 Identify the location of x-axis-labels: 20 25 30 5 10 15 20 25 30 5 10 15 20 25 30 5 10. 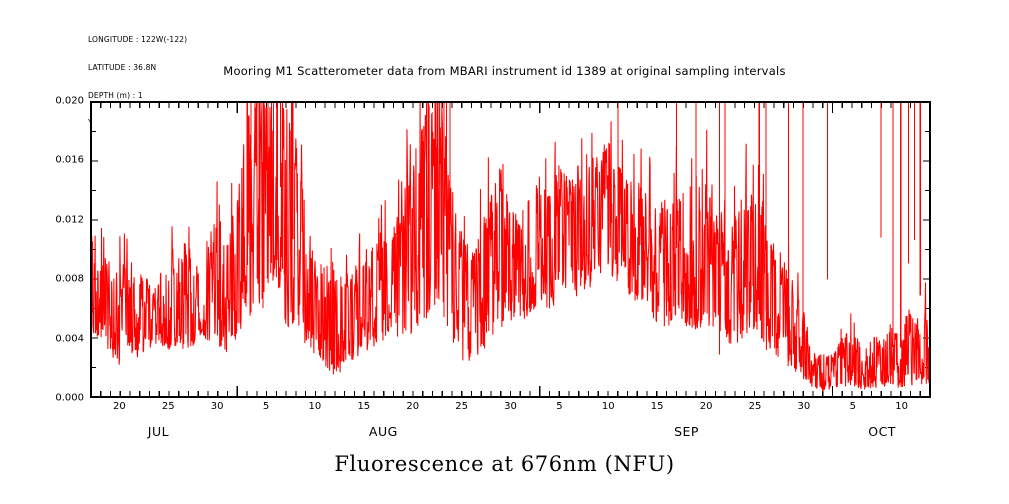
(510, 409).